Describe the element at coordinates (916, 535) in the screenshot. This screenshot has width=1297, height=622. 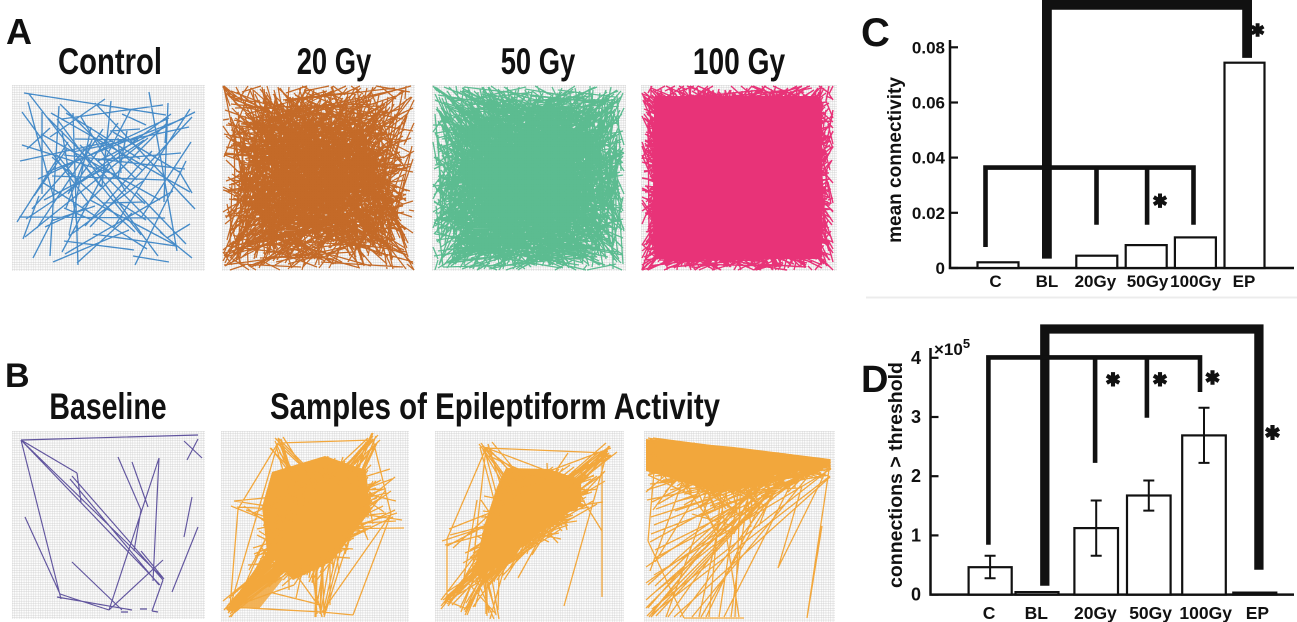
I see `svg-text: 1` at that location.